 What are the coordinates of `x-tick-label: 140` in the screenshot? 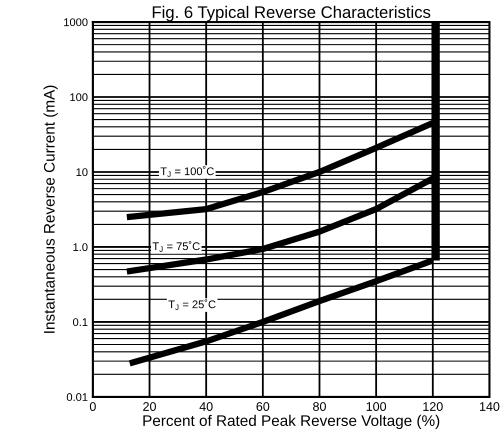 It's located at (490, 406).